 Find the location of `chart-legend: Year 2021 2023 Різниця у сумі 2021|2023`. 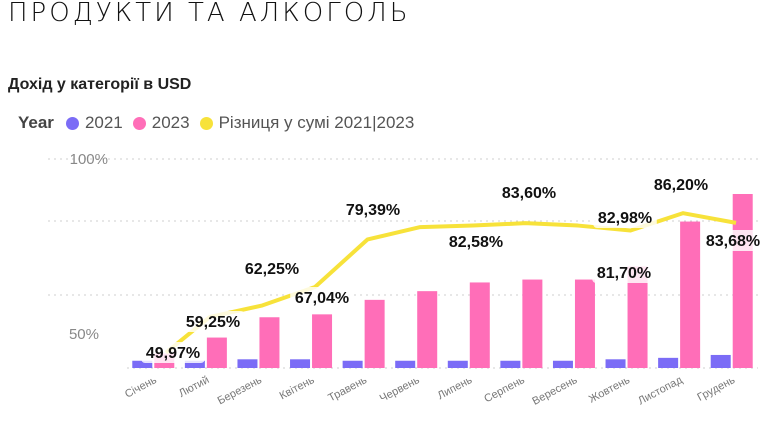

chart-legend: Year 2021 2023 Різниця у сумі 2021|2023 is located at coordinates (221, 123).